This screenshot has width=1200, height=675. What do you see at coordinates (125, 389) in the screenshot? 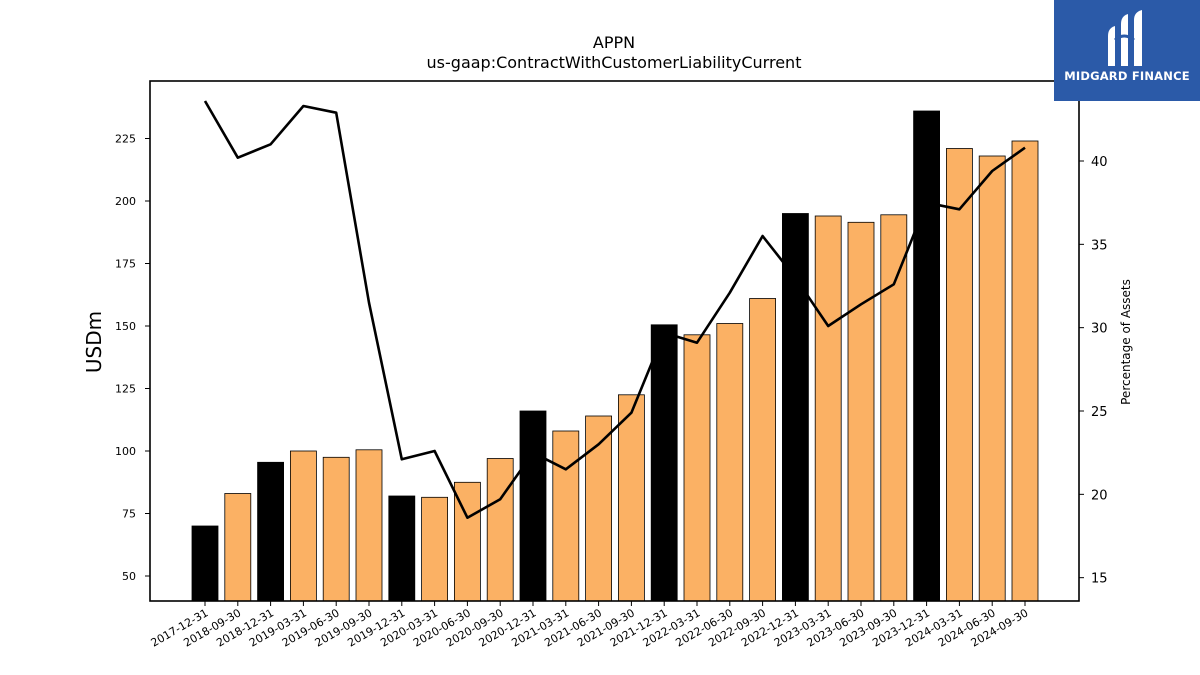
I see `y-tick-label: 125` at bounding box center [125, 389].